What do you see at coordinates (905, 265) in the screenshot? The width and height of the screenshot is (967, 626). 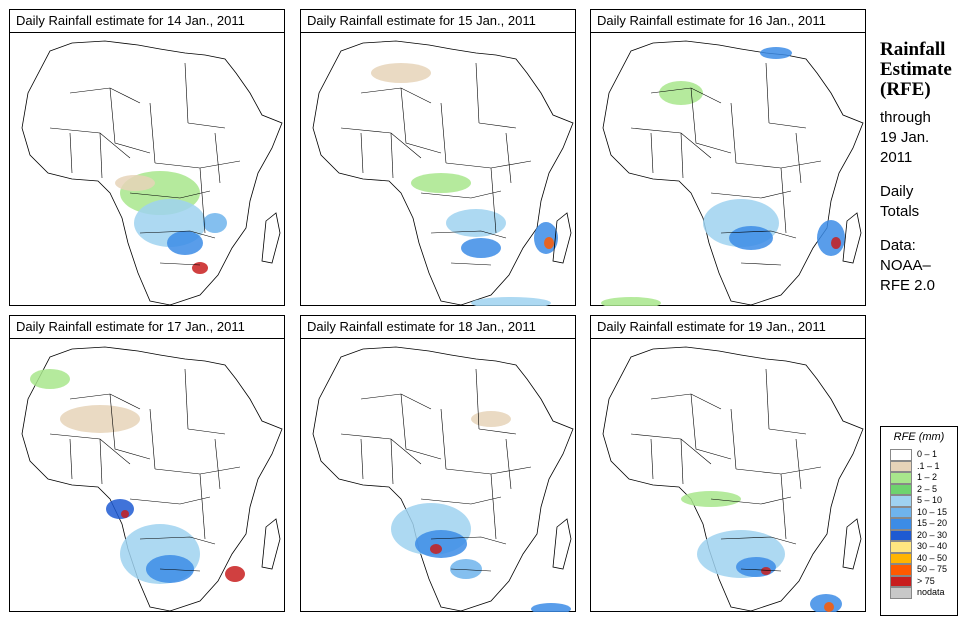 I see `side-data-line: NOAA–` at bounding box center [905, 265].